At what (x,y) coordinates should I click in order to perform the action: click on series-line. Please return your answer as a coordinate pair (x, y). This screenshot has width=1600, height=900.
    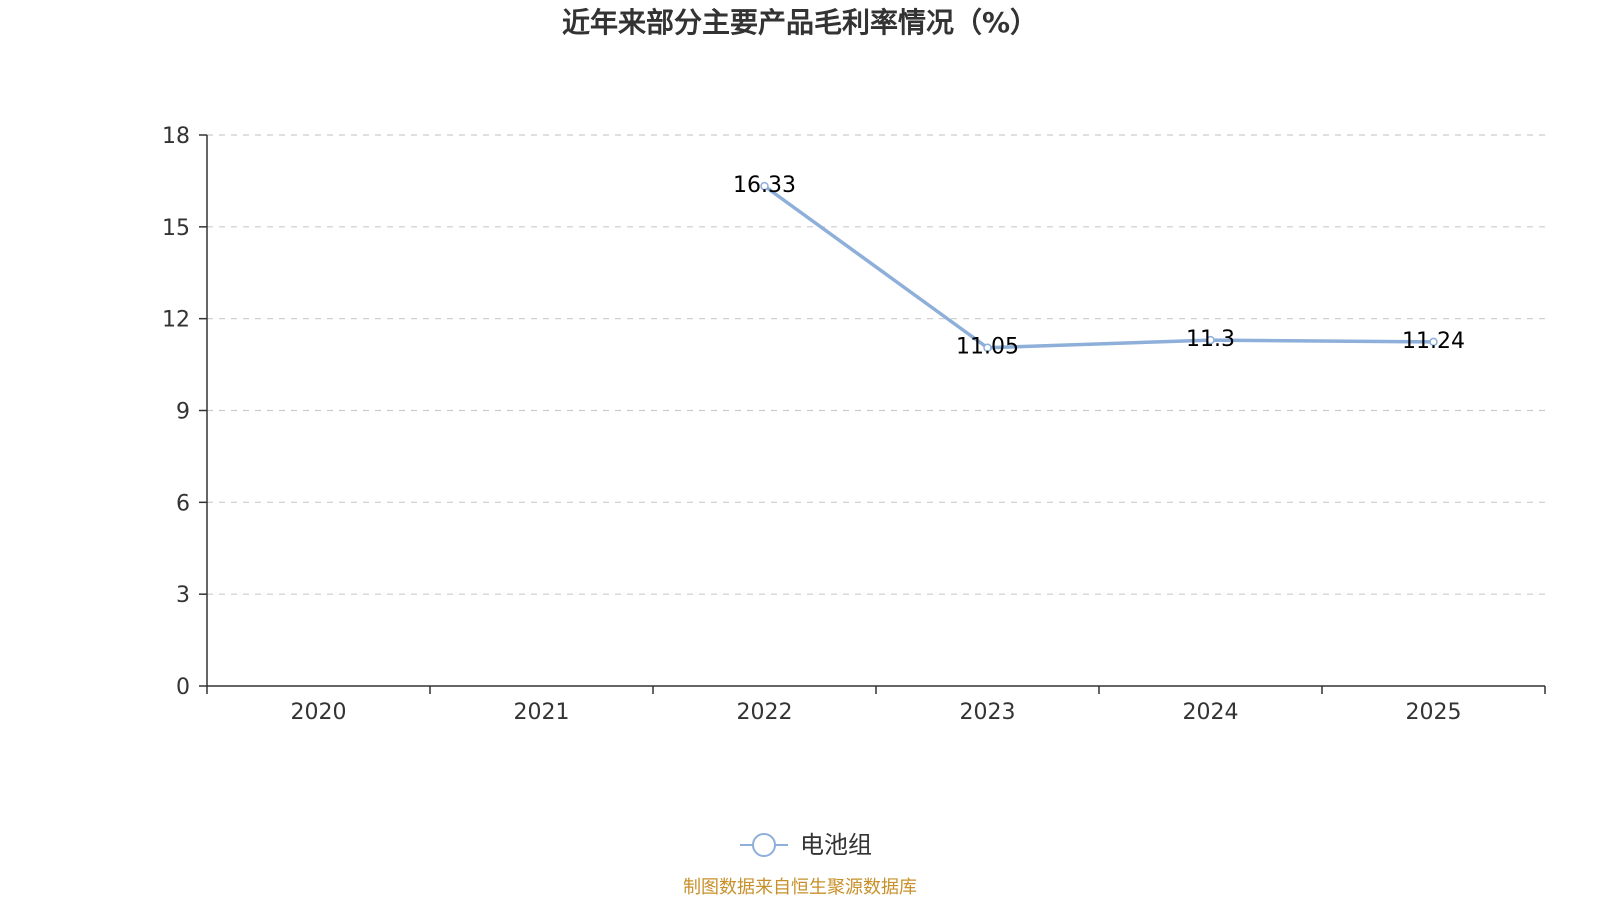
    Looking at the image, I should click on (1099, 267).